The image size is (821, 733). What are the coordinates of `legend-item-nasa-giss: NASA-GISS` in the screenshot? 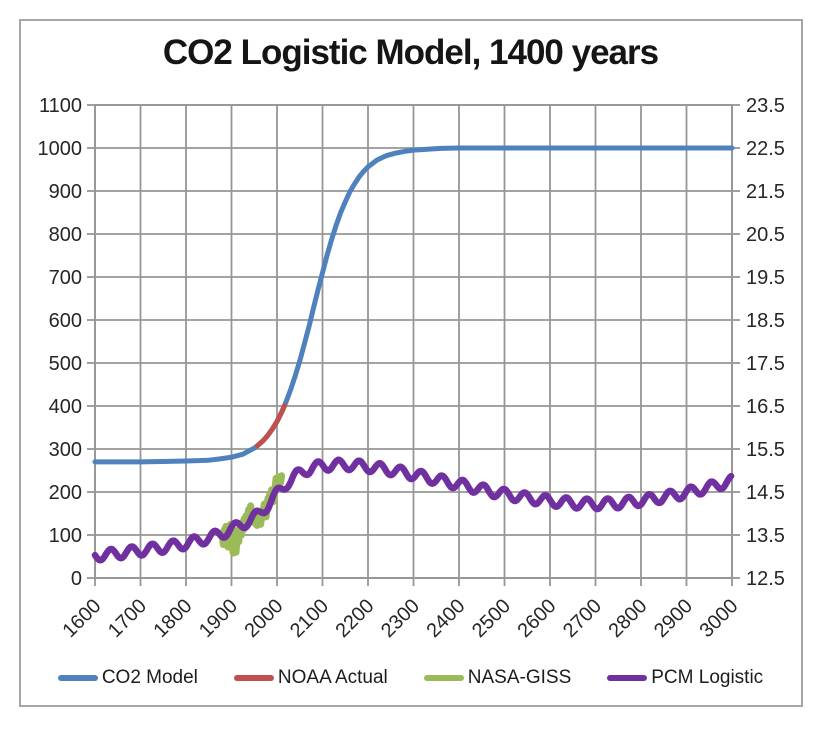 It's located at (497, 678).